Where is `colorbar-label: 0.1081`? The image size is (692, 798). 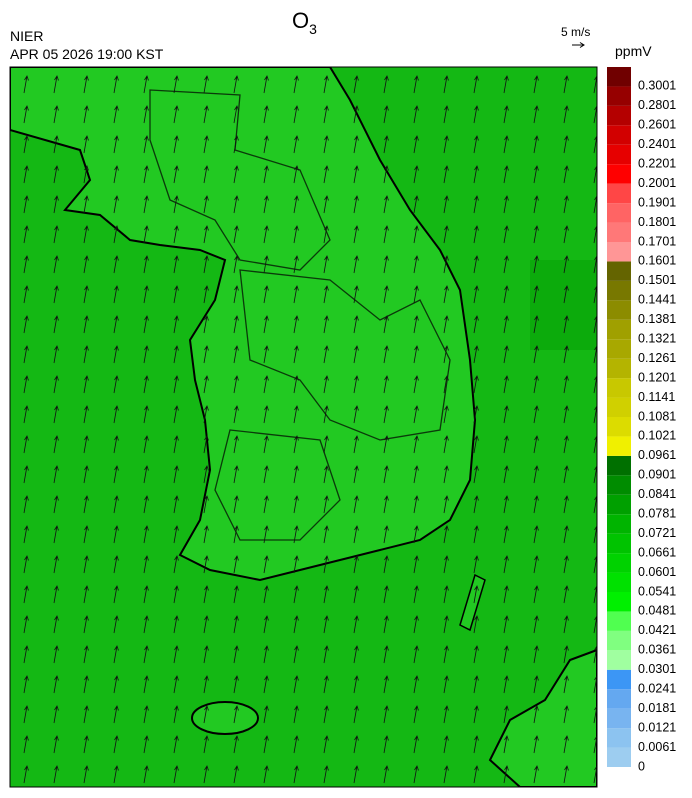
colorbar-label: 0.1081 is located at coordinates (657, 416).